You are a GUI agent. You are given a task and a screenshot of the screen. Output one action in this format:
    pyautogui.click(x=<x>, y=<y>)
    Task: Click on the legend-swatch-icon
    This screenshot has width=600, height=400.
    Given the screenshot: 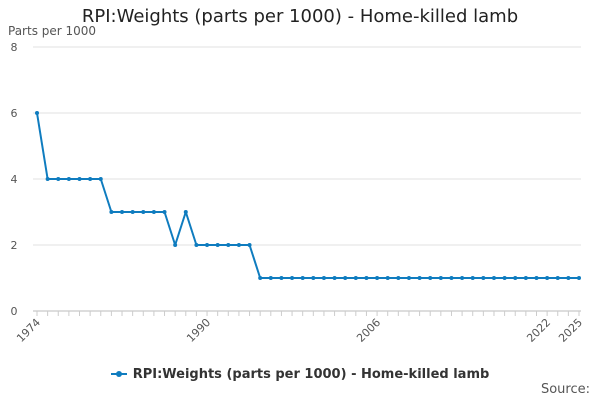 What is the action you would take?
    pyautogui.click(x=118, y=374)
    